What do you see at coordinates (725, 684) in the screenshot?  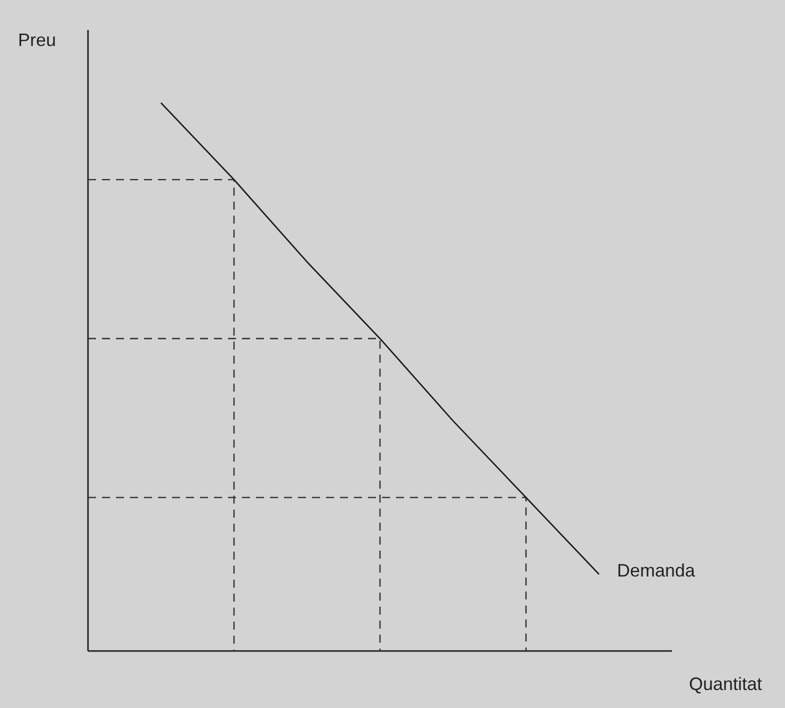 I see `x-axis-title: Quantitat` at bounding box center [725, 684].